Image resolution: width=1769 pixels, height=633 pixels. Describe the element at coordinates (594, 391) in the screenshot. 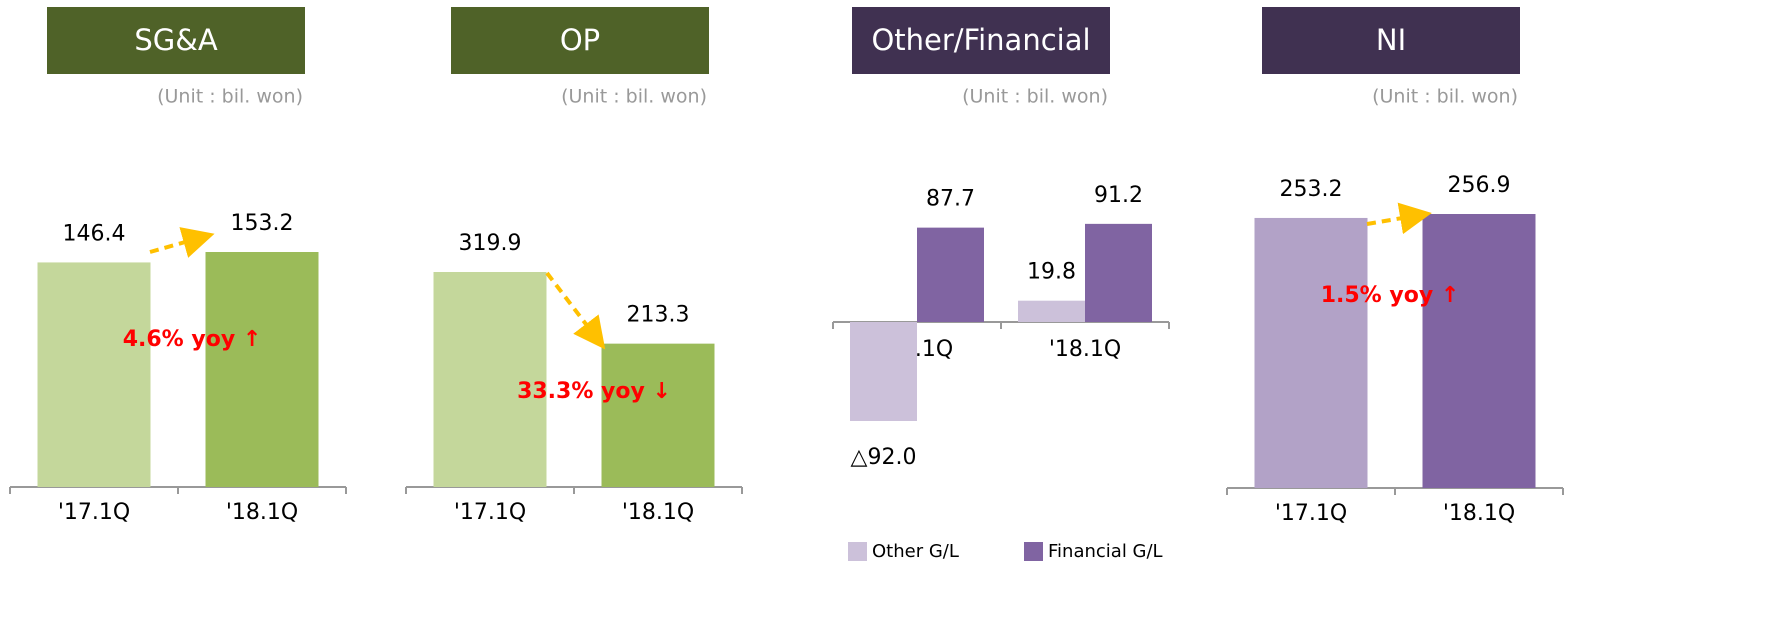

I see `yoy-annotation: 33.3% yoy ↓` at that location.